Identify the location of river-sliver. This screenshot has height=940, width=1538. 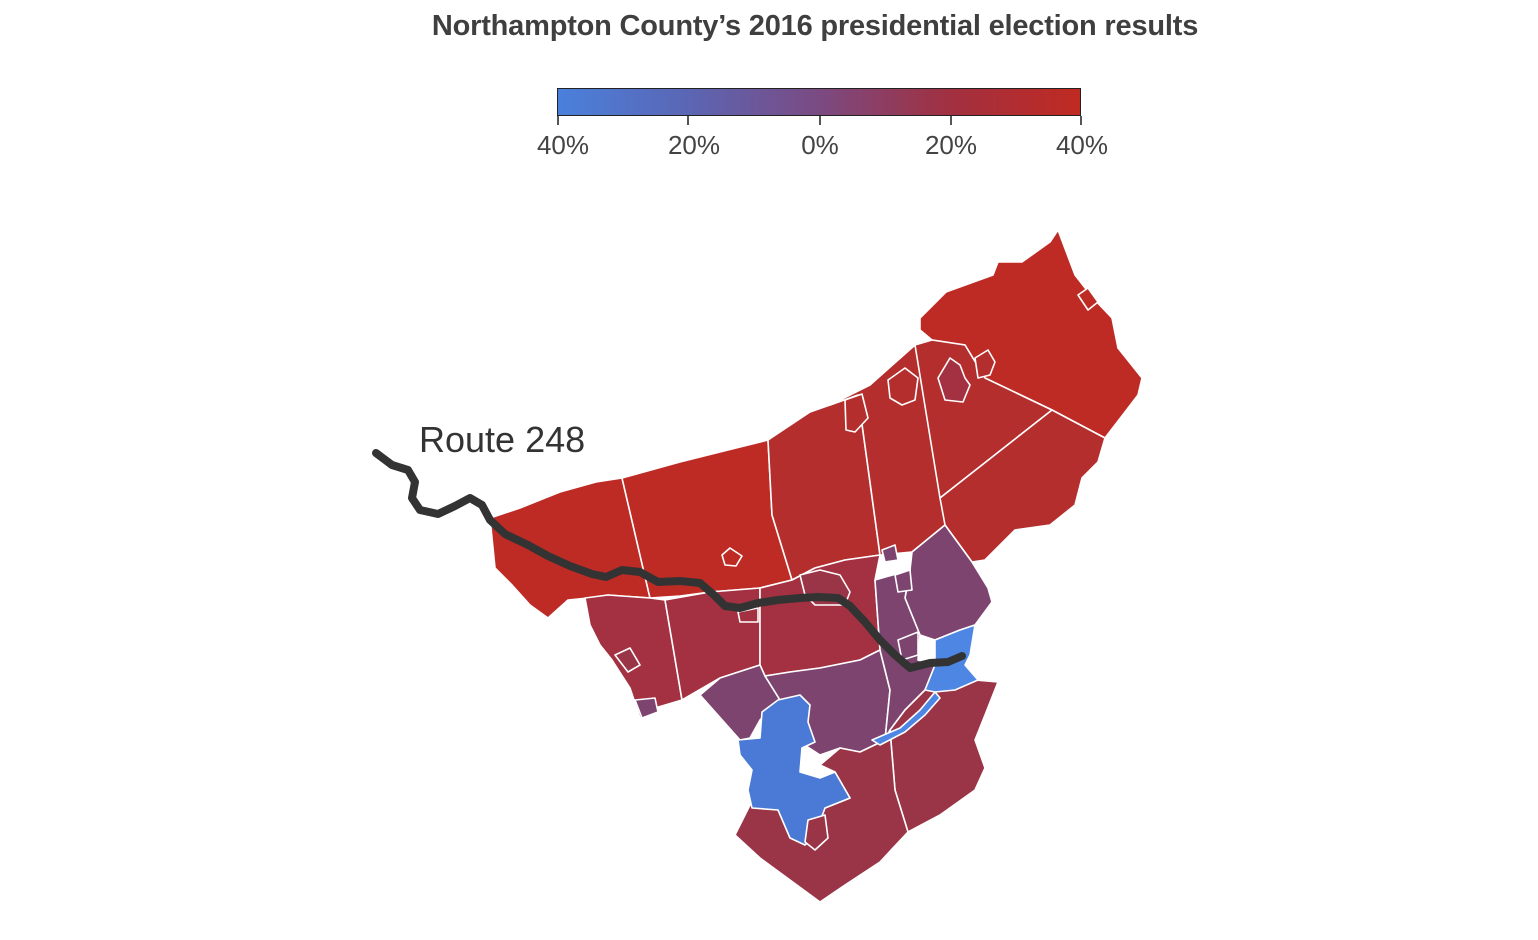
(906, 718).